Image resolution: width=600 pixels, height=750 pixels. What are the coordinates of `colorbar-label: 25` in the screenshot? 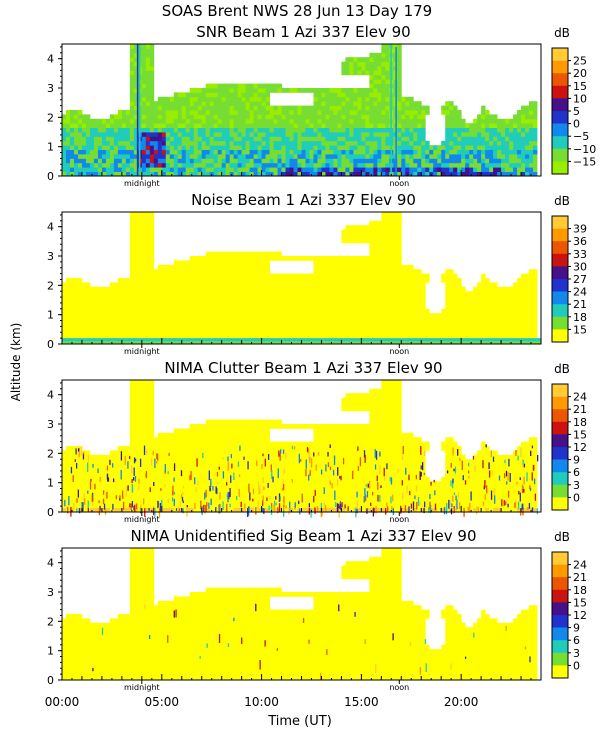 It's located at (580, 61).